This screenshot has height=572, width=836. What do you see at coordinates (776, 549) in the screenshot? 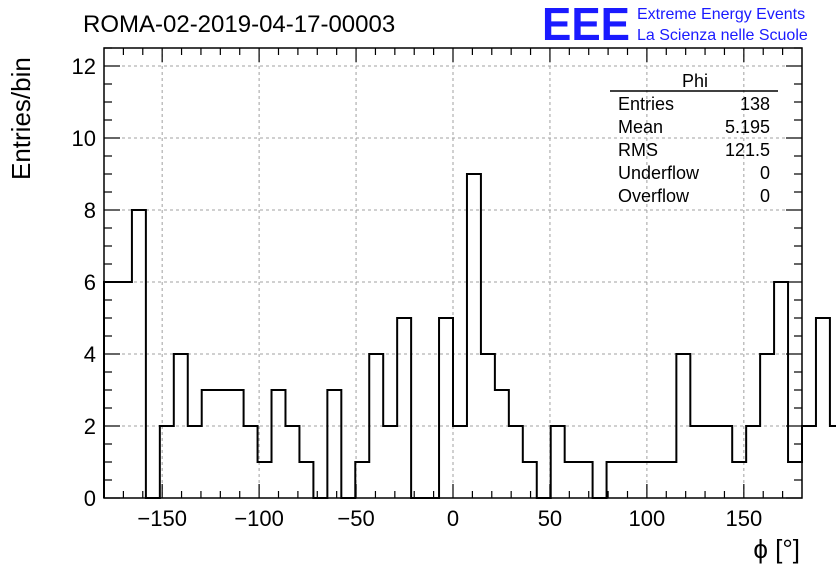
I see `x-axis-title: ϕ [°]` at bounding box center [776, 549].